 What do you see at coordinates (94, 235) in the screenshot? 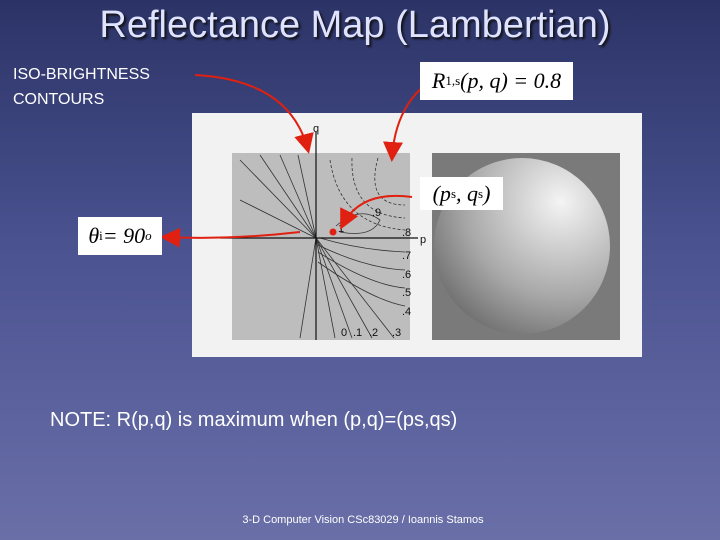
I see `equation-part: θ` at bounding box center [94, 235].